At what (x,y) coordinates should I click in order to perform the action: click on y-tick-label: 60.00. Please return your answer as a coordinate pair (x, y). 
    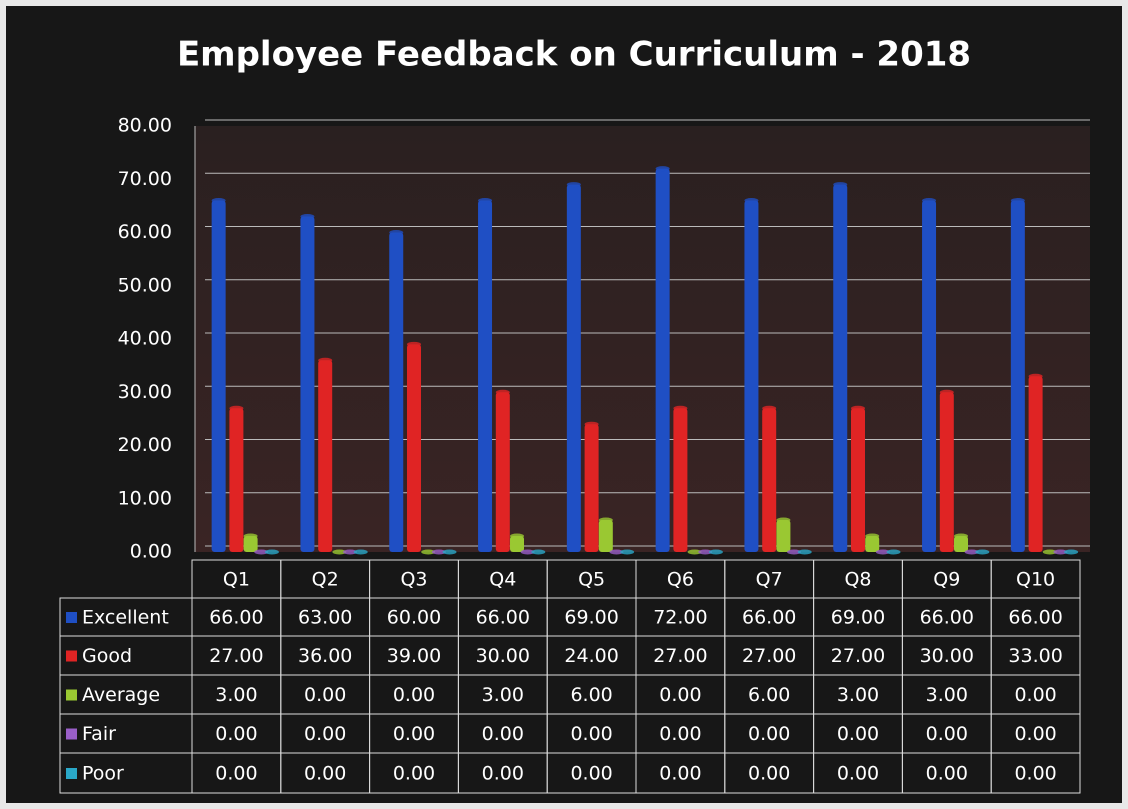
    Looking at the image, I should click on (145, 232).